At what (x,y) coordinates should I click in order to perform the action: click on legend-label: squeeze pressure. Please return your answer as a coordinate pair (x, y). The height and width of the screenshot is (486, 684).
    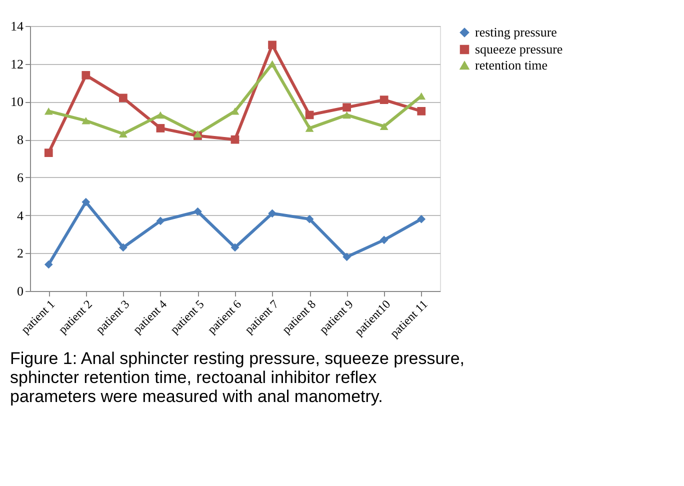
    Looking at the image, I should click on (519, 49).